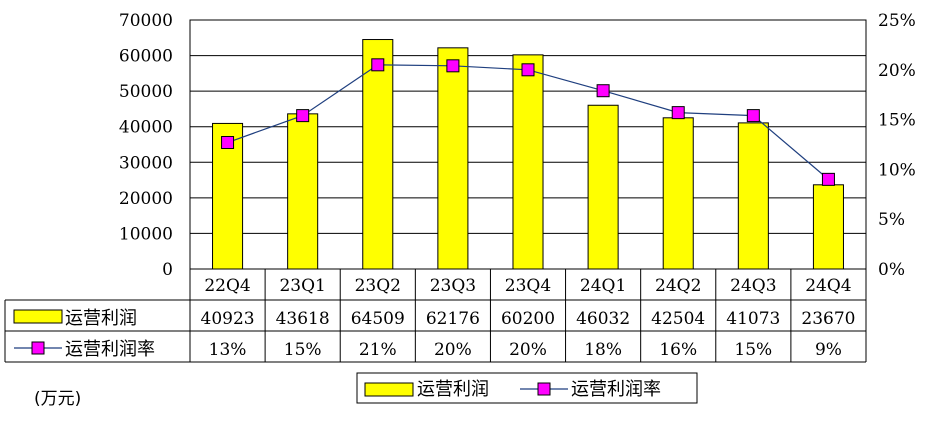 This screenshot has width=934, height=425. What do you see at coordinates (378, 350) in the screenshot?
I see `rate-value-label: 21%` at bounding box center [378, 350].